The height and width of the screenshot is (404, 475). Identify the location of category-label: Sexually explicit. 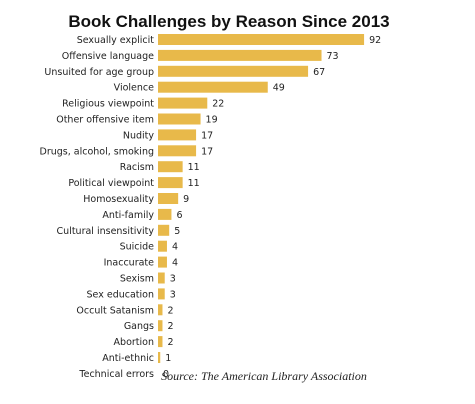
(116, 40).